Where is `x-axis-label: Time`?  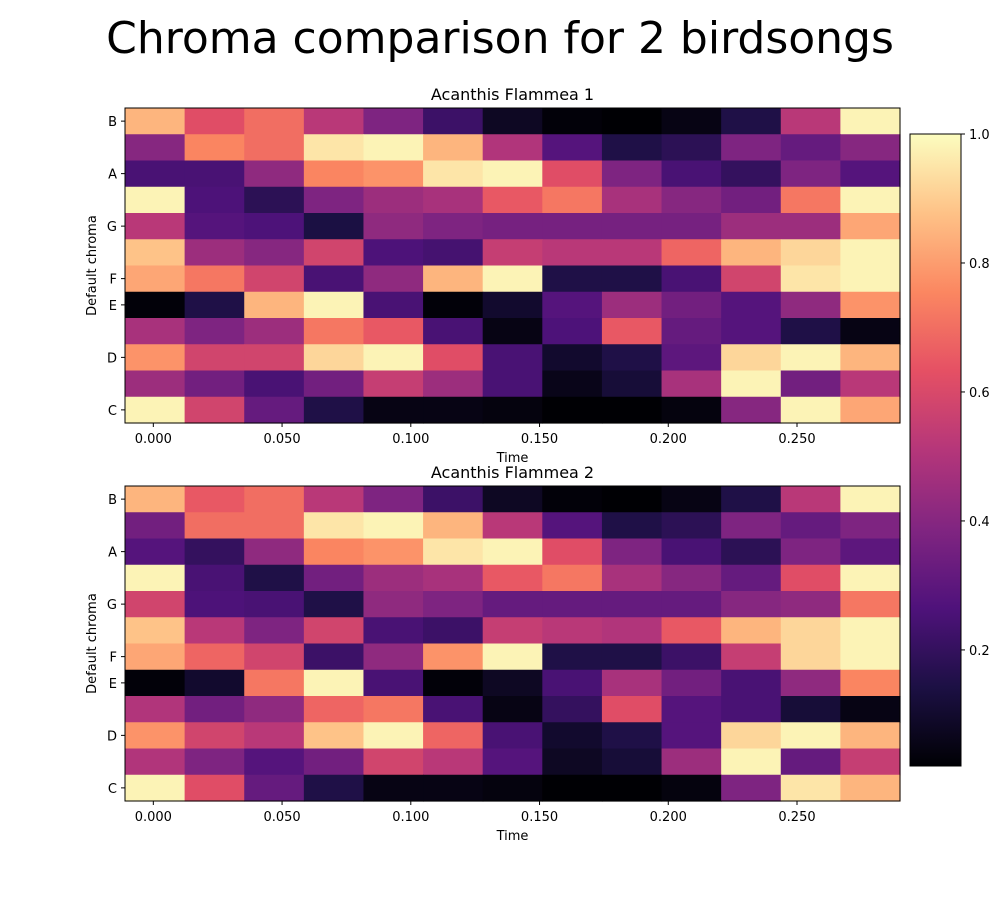
x-axis-label: Time is located at coordinates (512, 836).